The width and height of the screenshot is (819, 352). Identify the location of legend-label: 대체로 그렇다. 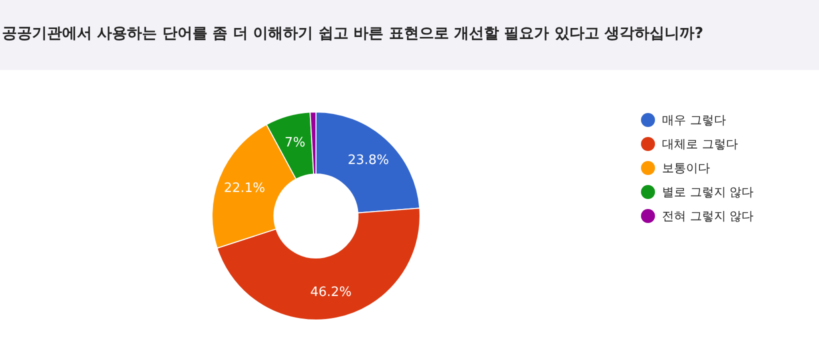
(700, 144).